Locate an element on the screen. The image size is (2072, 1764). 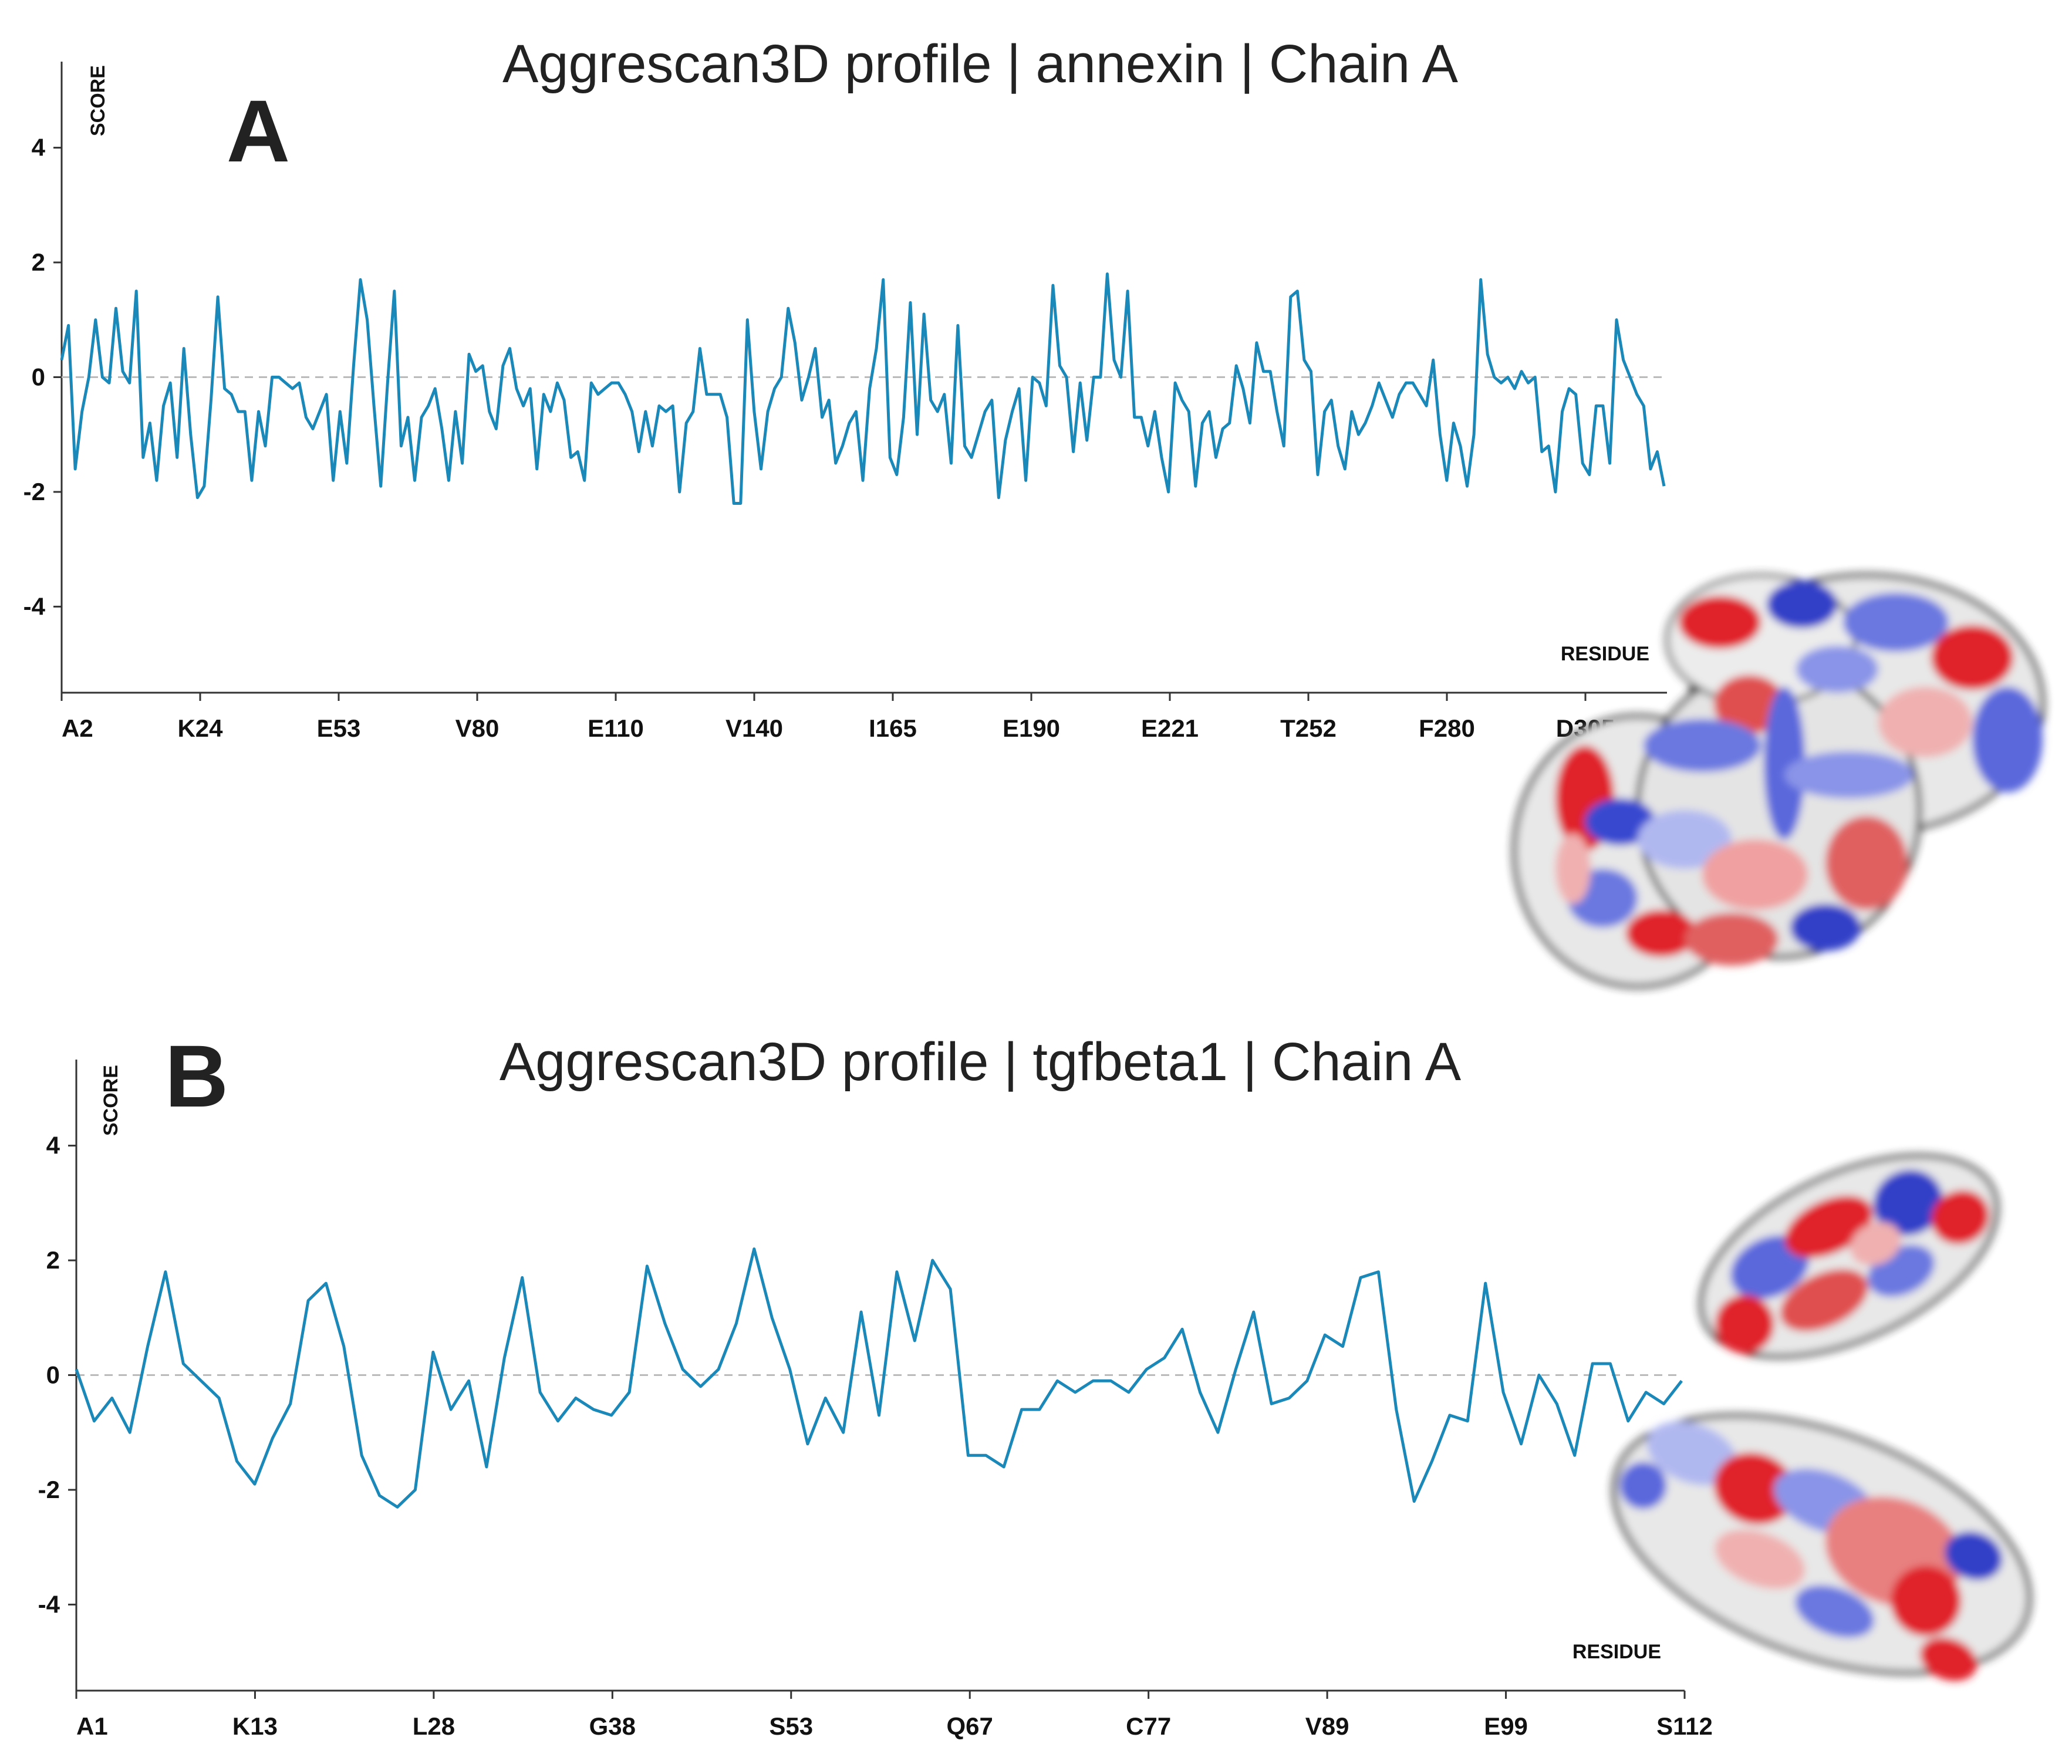
protein-structure-a is located at coordinates (1779, 781).